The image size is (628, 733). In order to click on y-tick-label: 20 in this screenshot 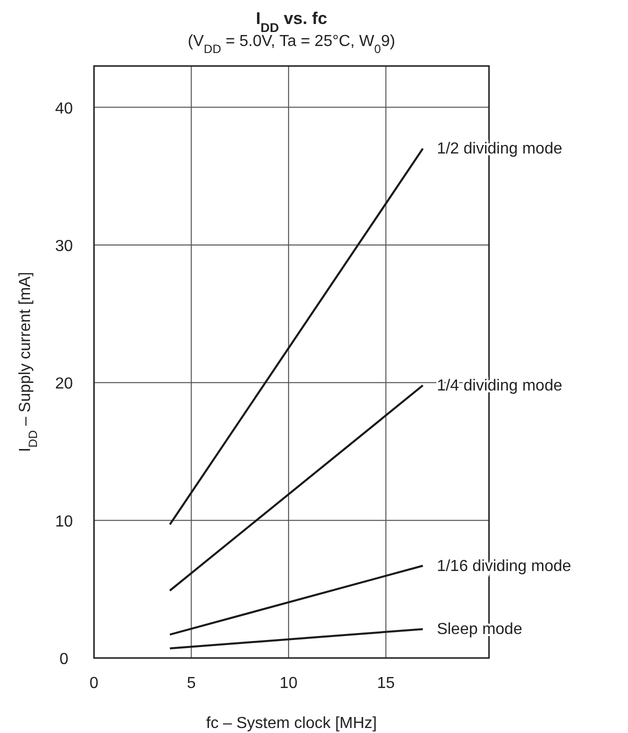, I will do `click(64, 384)`.